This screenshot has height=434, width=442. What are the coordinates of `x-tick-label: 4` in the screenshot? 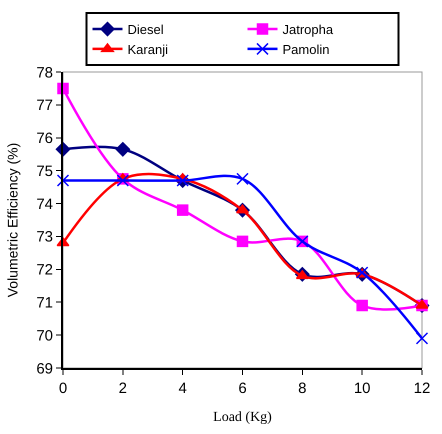 It's located at (182, 388).